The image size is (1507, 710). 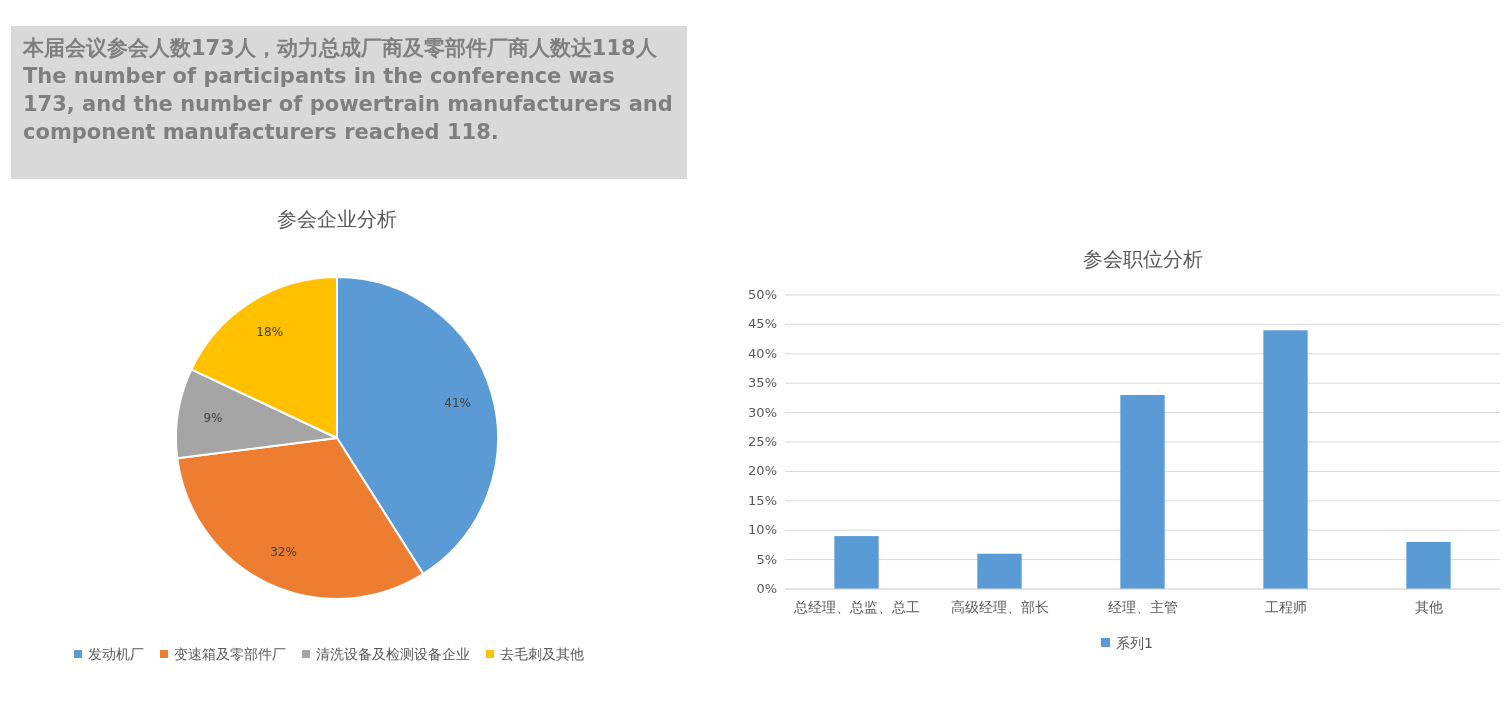 I want to click on y-tick-label: 15%, so click(x=762, y=500).